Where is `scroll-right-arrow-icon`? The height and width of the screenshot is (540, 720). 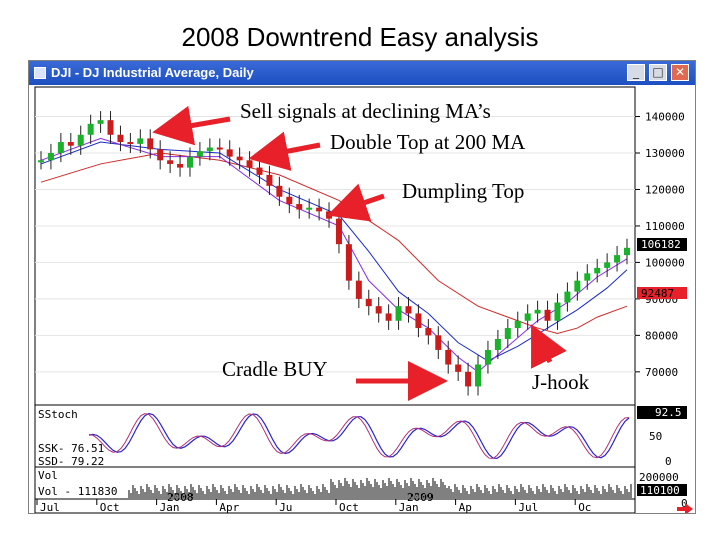
scroll-right-arrow-icon is located at coordinates (685, 508).